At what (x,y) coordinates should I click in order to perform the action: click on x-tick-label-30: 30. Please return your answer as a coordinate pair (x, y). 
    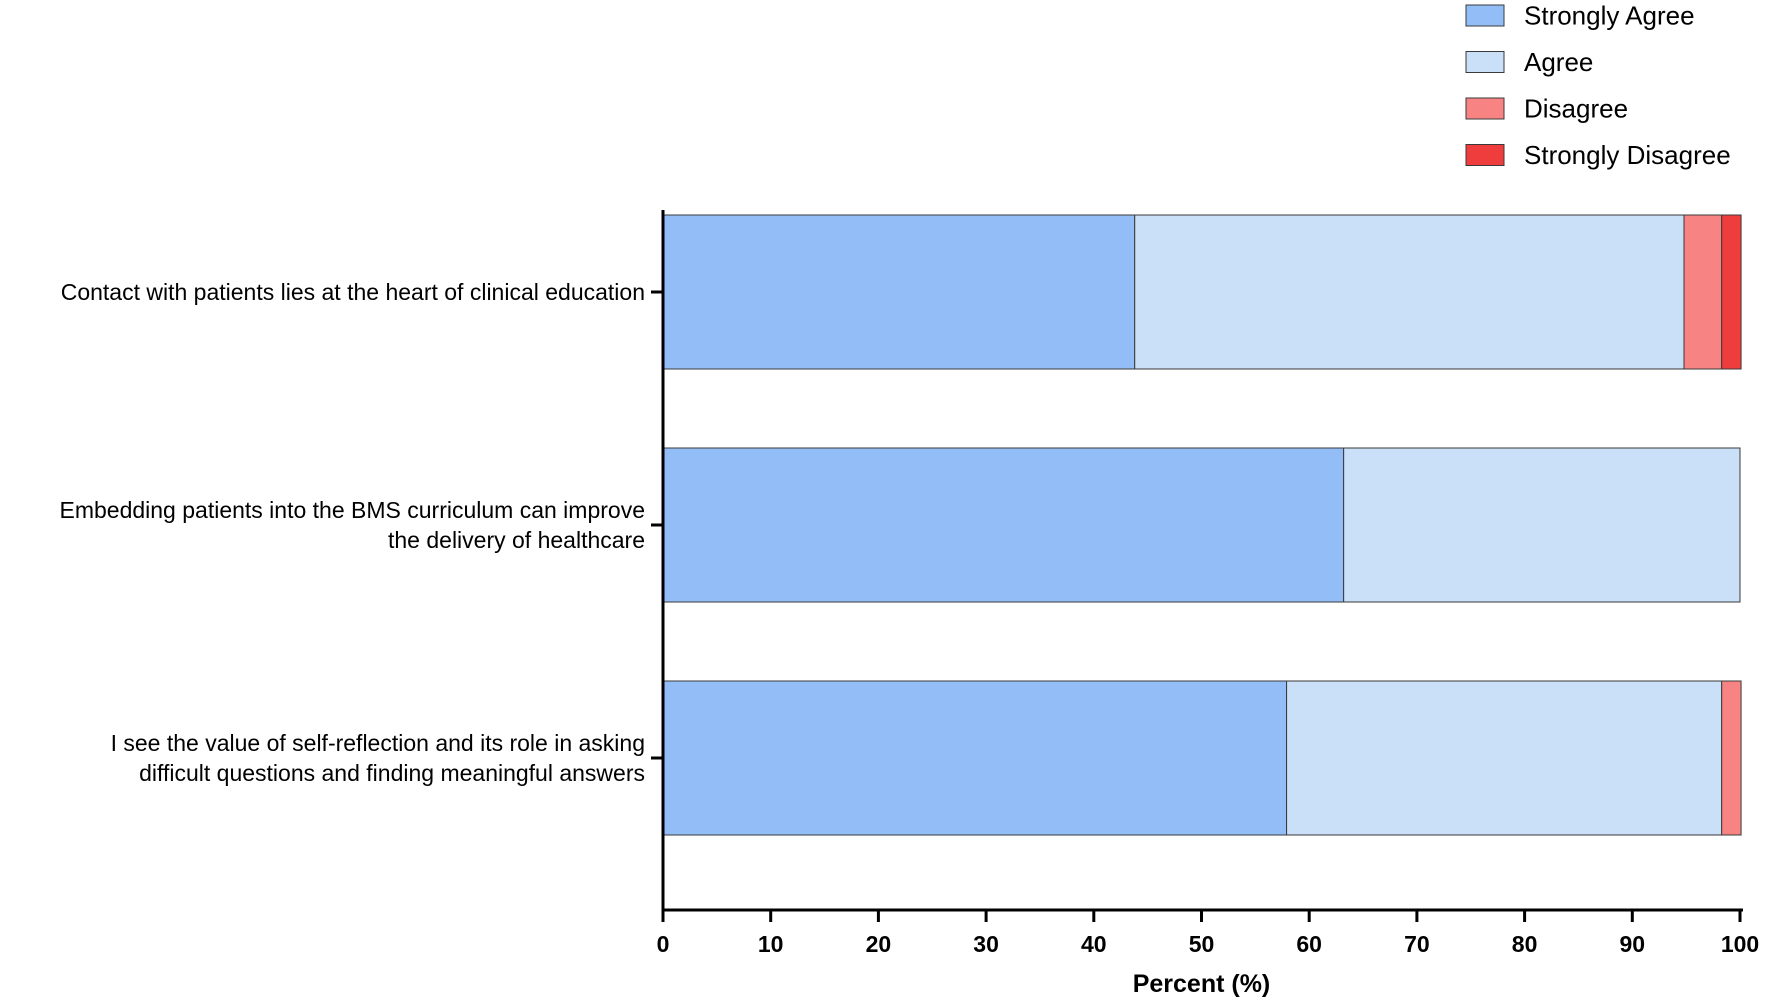
    Looking at the image, I should click on (986, 944).